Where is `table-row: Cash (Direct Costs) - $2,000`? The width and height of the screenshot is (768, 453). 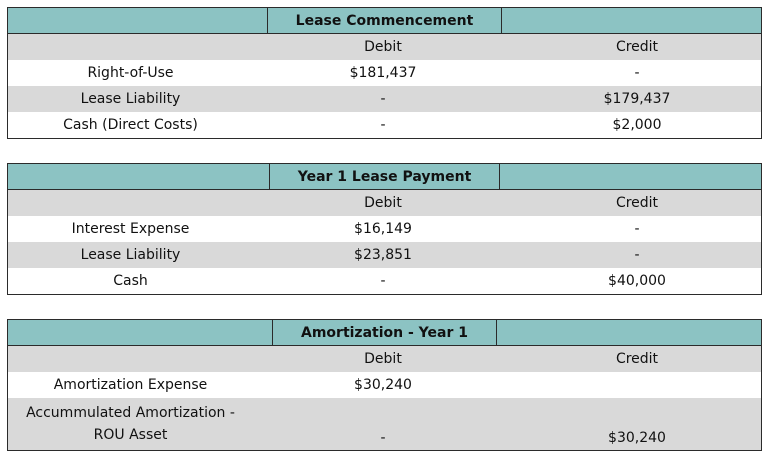
table-row: Cash (Direct Costs) - $2,000 is located at coordinates (384, 125).